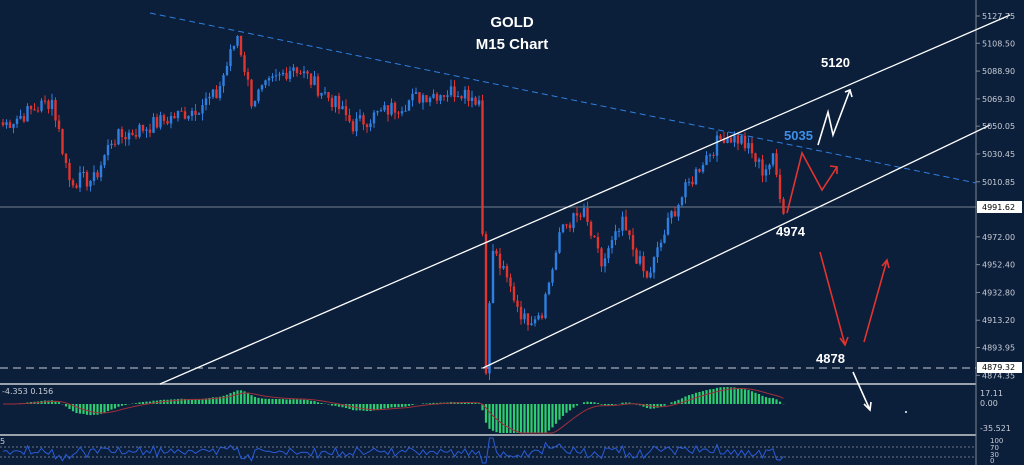 The height and width of the screenshot is (465, 1024). What do you see at coordinates (798, 135) in the screenshot?
I see `resistance-label: 5035` at bounding box center [798, 135].